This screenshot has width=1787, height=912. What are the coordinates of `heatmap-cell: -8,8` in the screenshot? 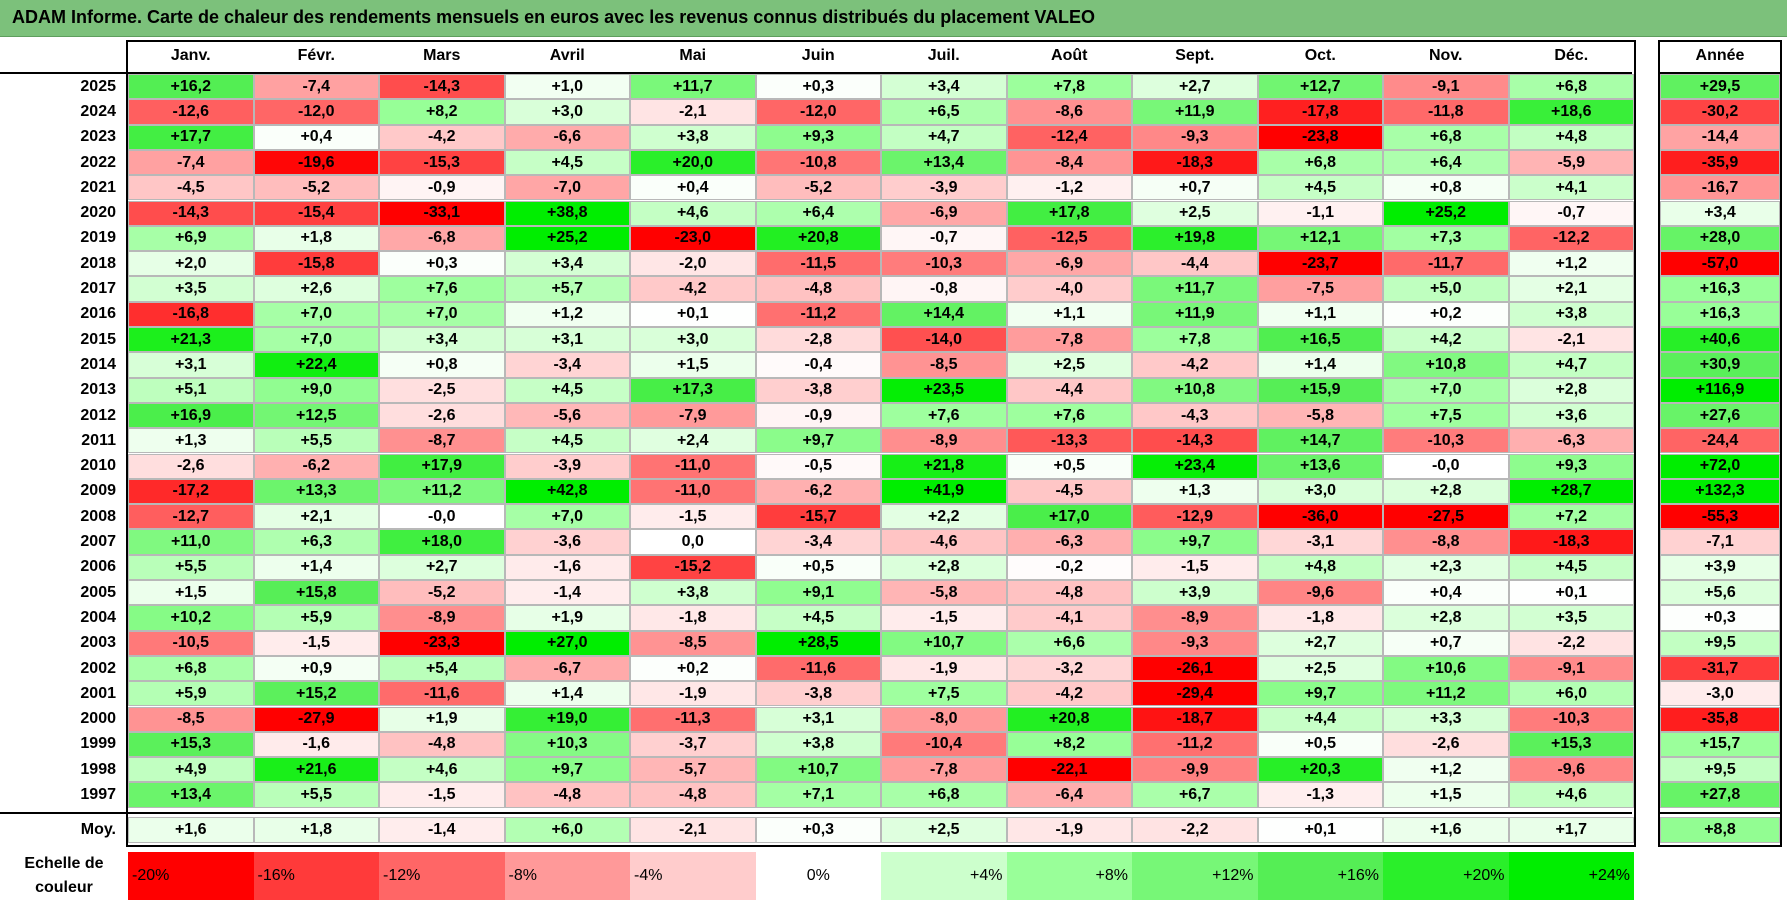 It's located at (1446, 542).